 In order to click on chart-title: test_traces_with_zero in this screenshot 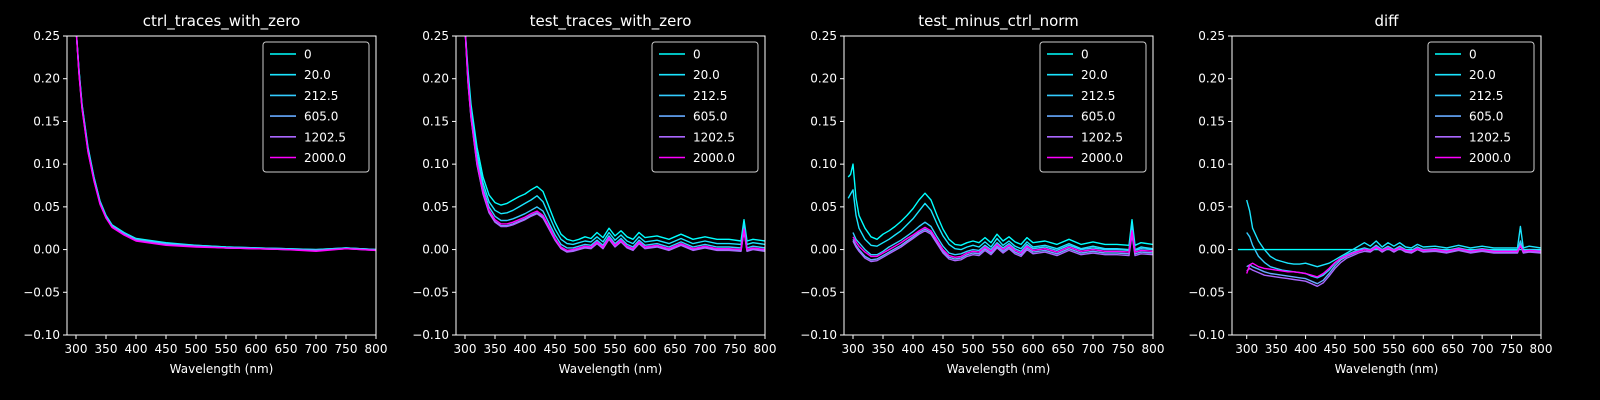, I will do `click(611, 21)`.